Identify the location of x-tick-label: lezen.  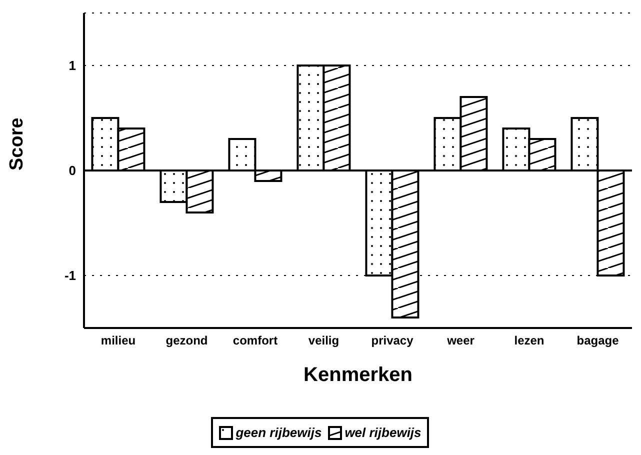
(529, 341).